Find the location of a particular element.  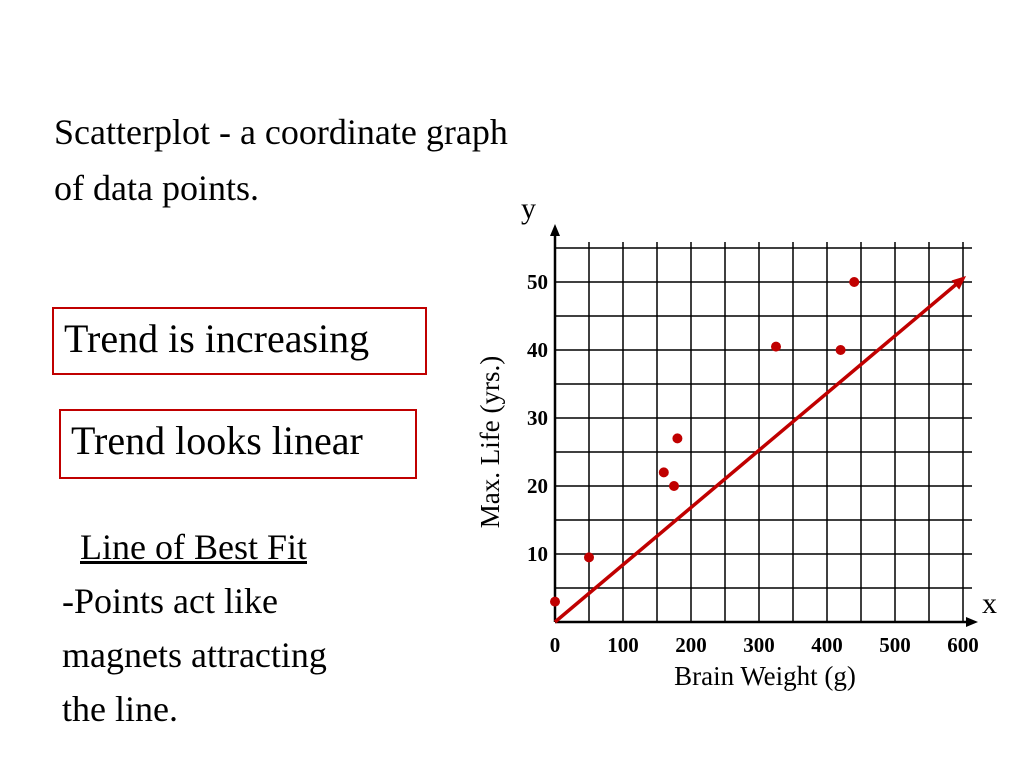

trend-increasing-box: Trend is increasing is located at coordinates (239, 341).